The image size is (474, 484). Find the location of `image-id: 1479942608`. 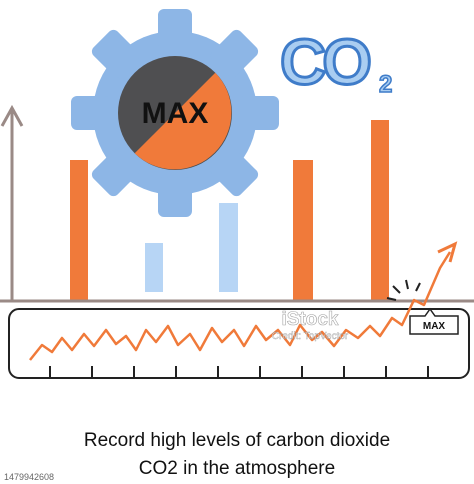

image-id: 1479942608 is located at coordinates (29, 477).